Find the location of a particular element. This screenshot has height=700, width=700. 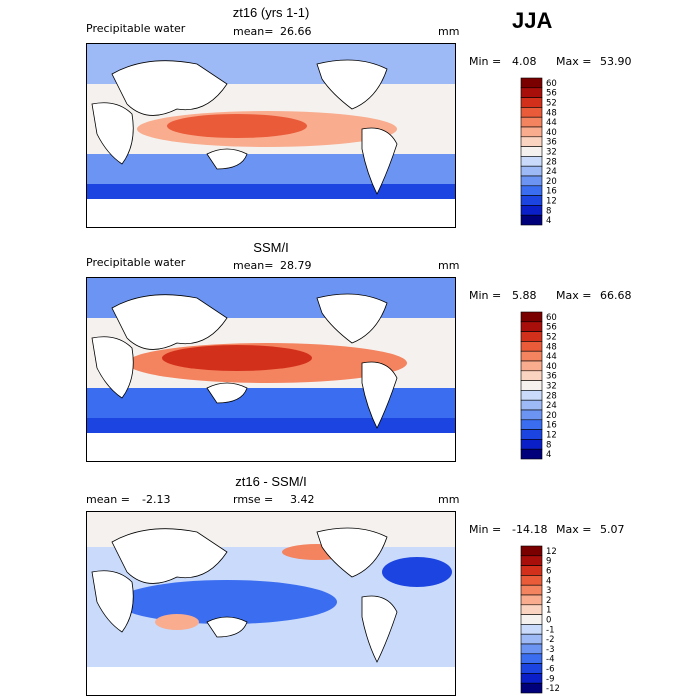

colorbar-3-tick-13: -9 is located at coordinates (550, 679).